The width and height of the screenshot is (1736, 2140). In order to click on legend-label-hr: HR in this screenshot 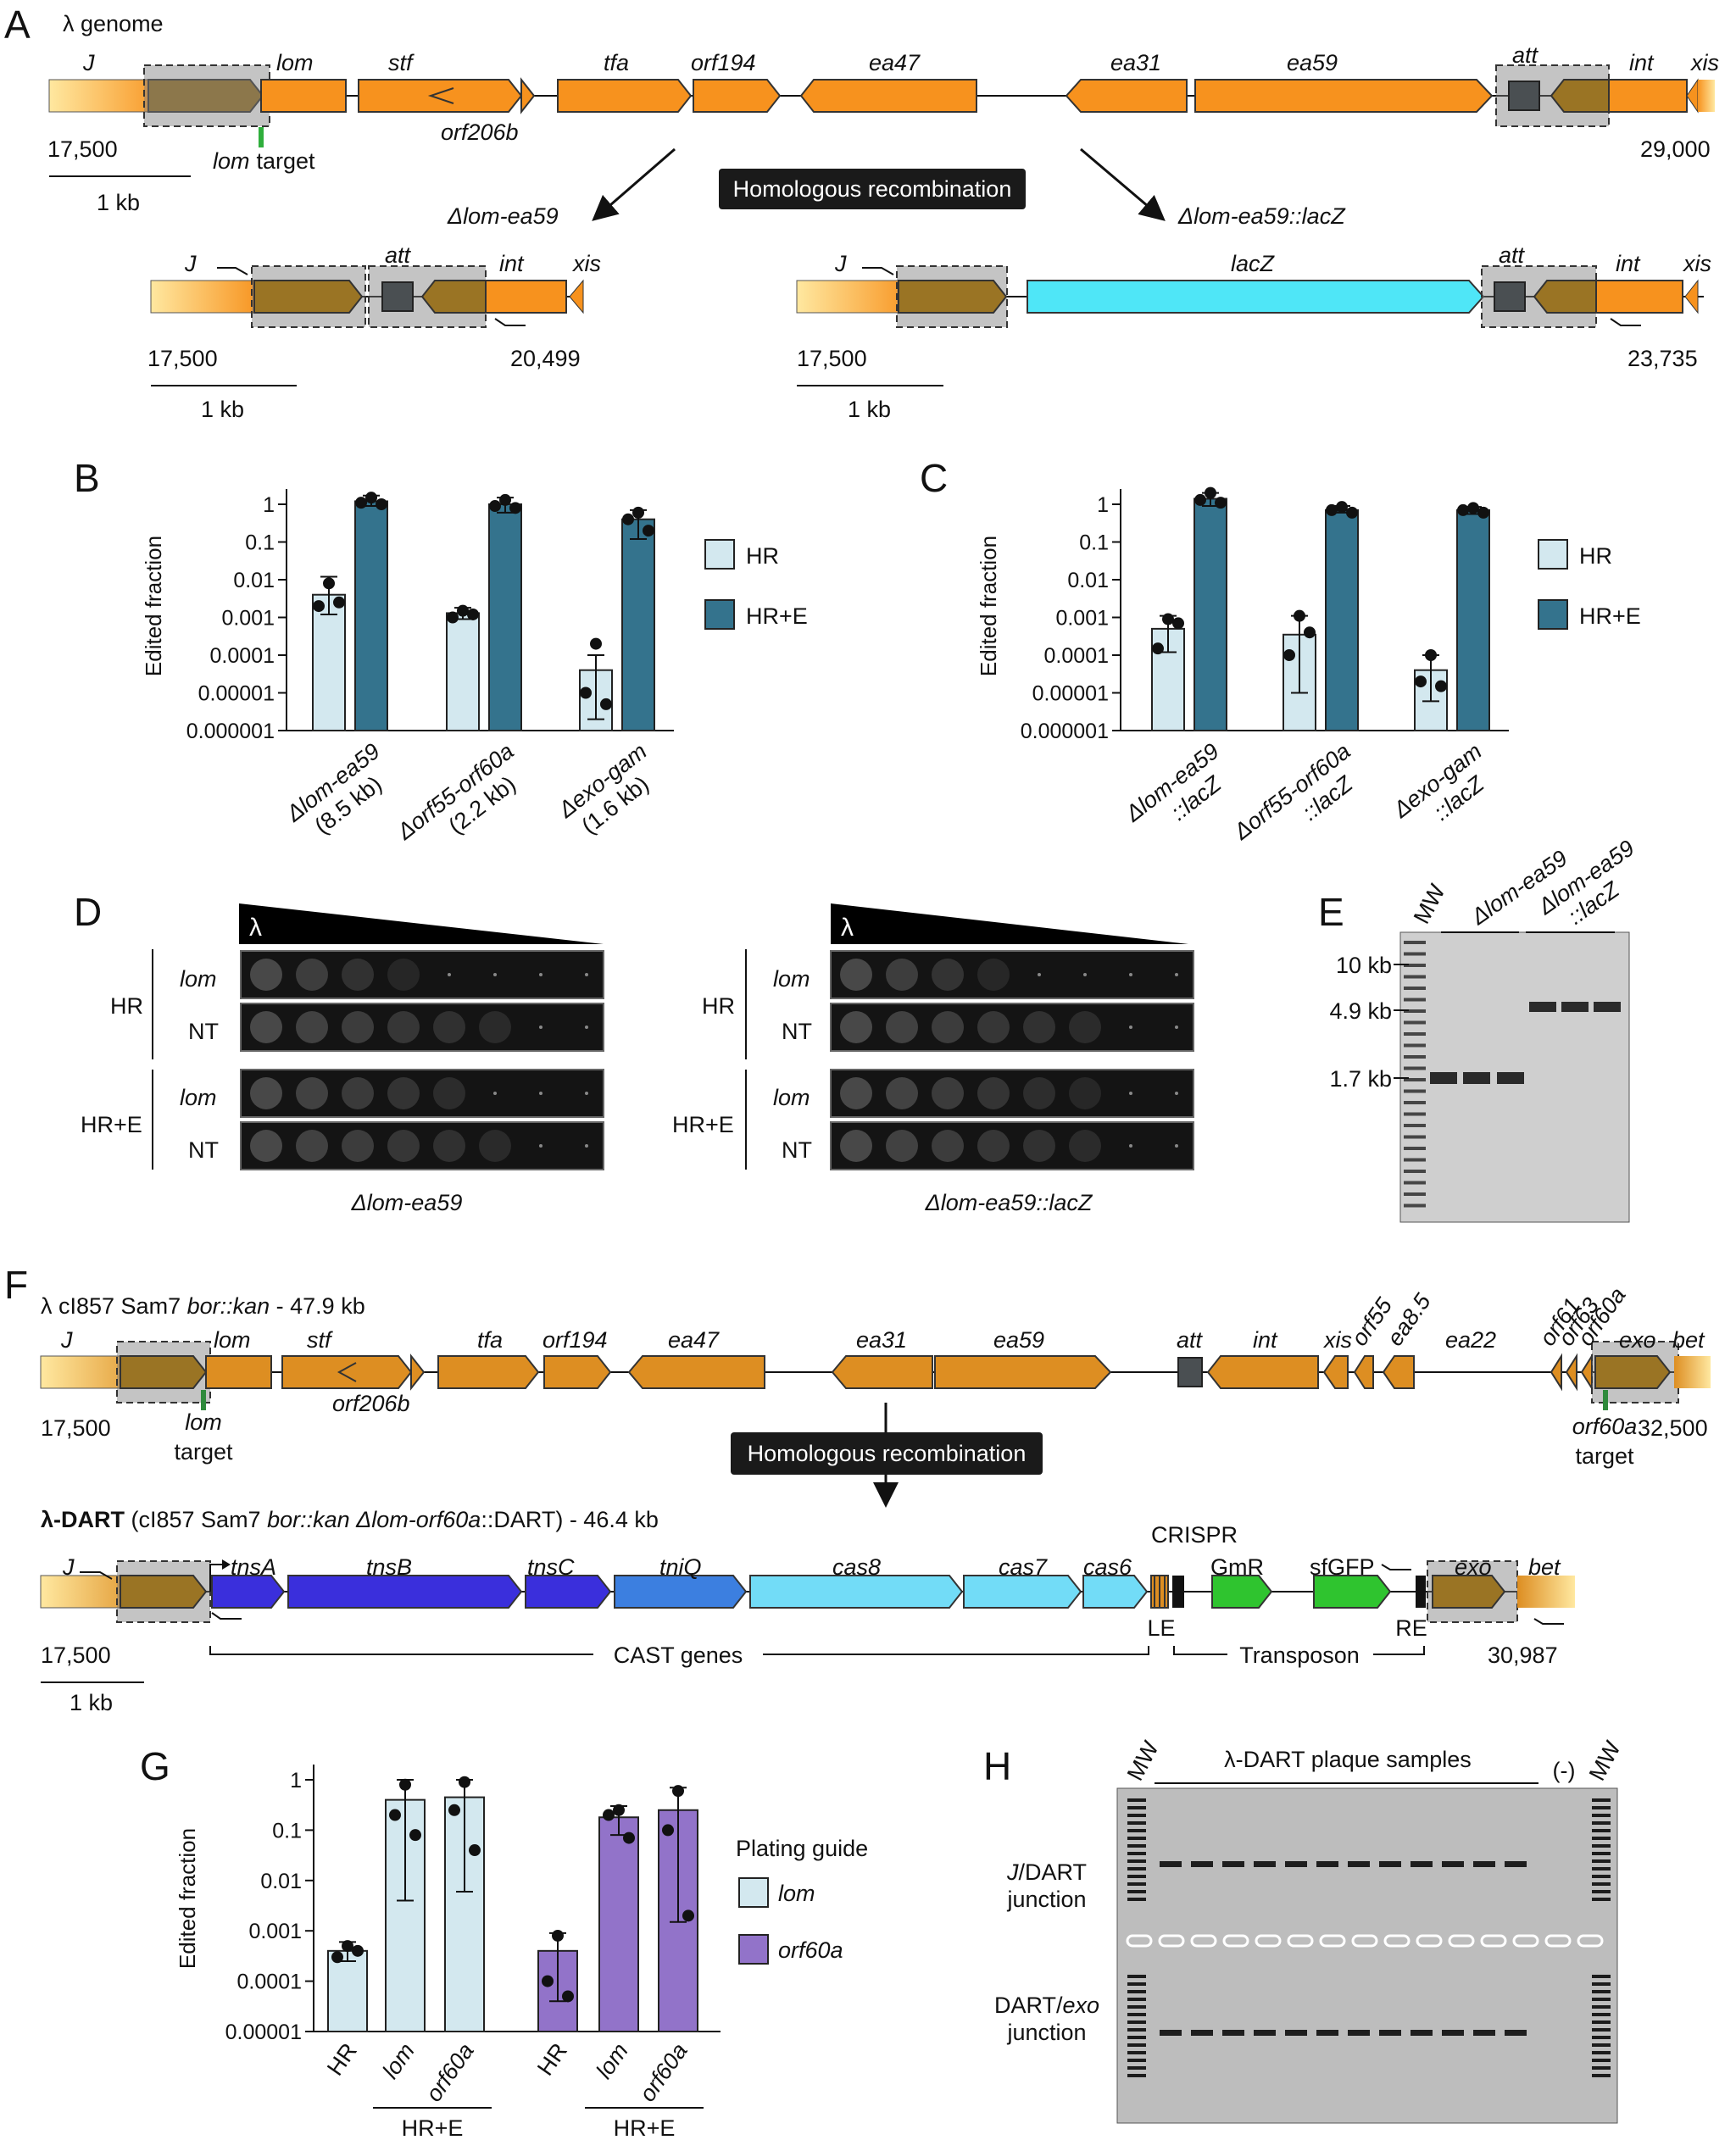, I will do `click(762, 556)`.